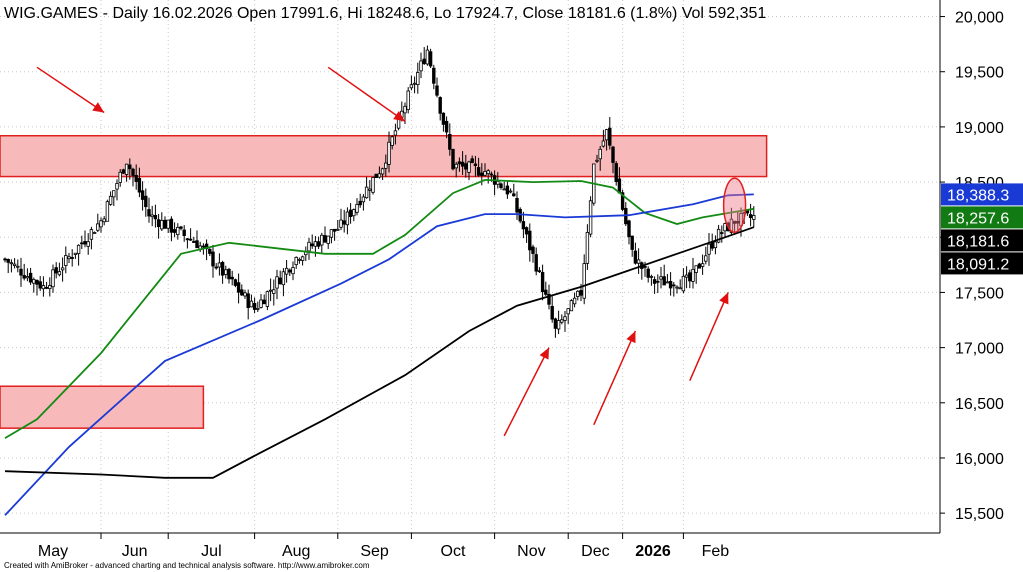  I want to click on x-tick-label: Feb, so click(716, 551).